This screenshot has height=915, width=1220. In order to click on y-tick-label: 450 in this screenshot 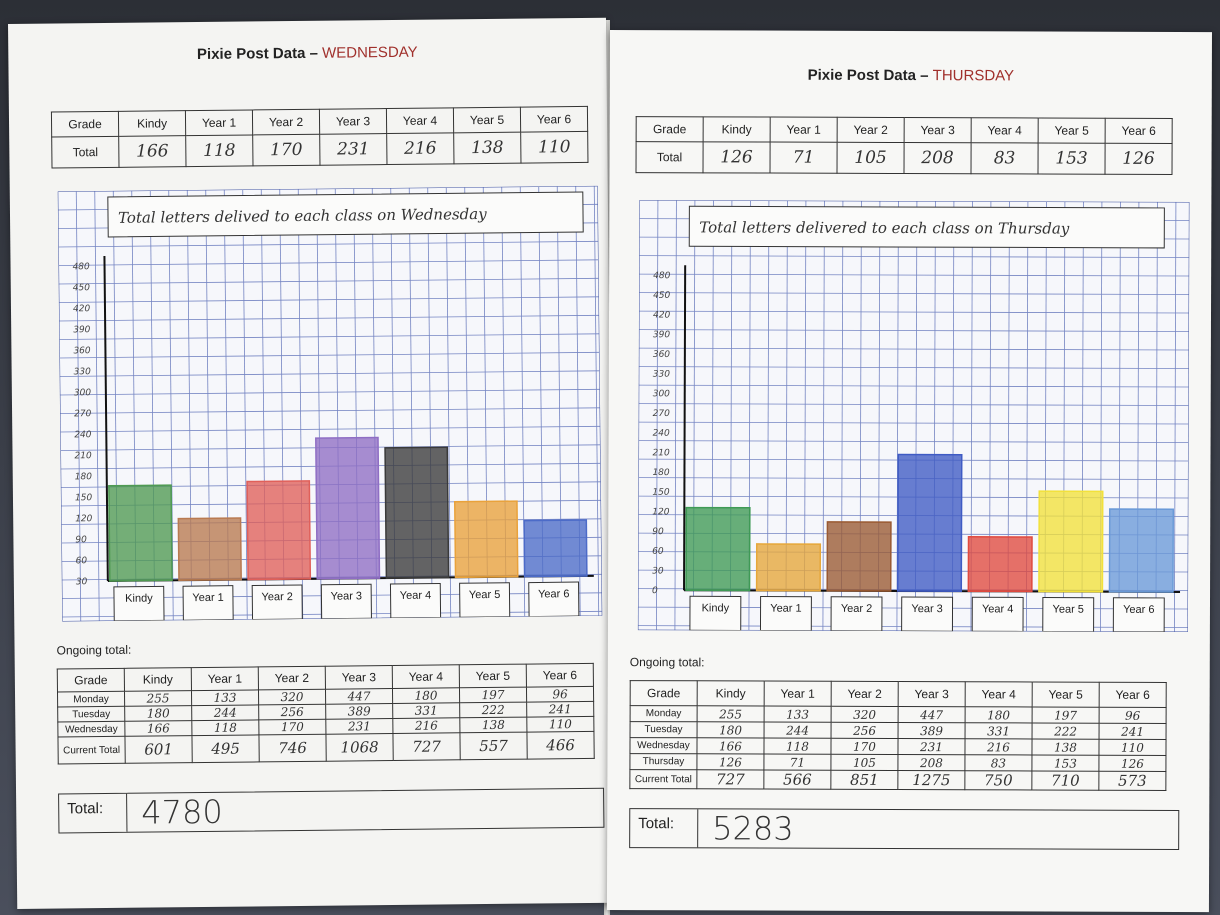, I will do `click(661, 296)`.